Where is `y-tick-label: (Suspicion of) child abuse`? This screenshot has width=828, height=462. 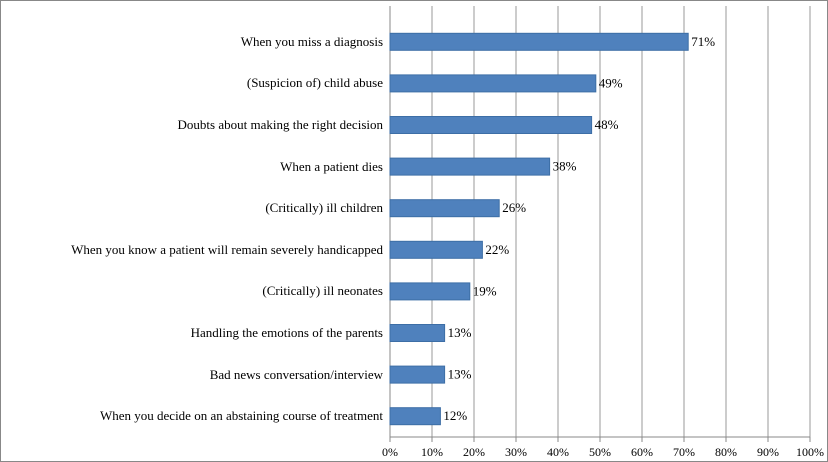 y-tick-label: (Suspicion of) child abuse is located at coordinates (314, 83).